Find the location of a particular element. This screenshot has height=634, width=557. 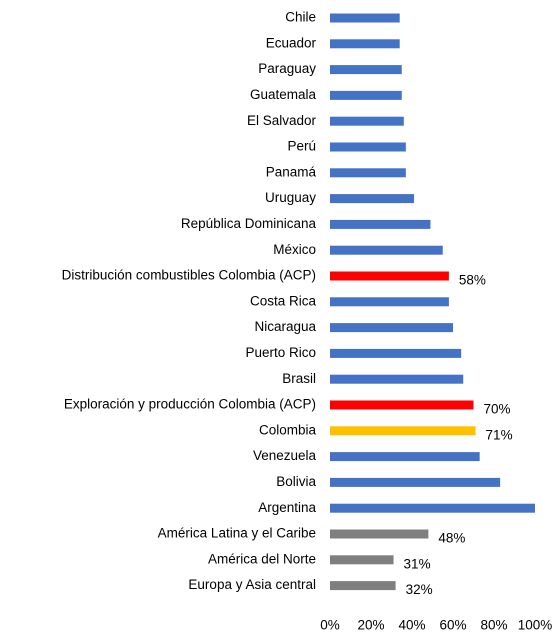

x-tick-label: 0% is located at coordinates (330, 625).